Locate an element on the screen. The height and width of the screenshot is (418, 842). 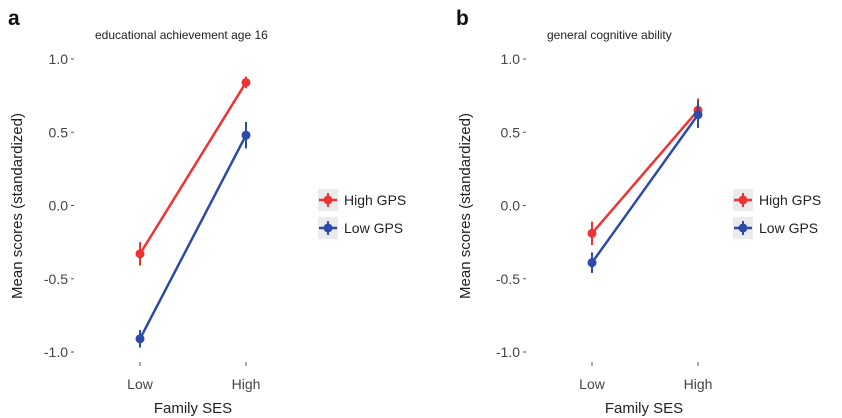
panel-b-legend: High GPS Low GPS is located at coordinates (777, 214).